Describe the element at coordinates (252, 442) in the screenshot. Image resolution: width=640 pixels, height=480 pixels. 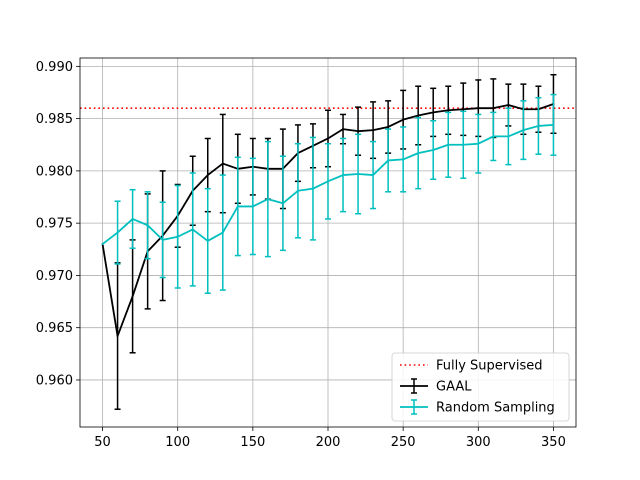
I see `x-tick-label: 150` at that location.